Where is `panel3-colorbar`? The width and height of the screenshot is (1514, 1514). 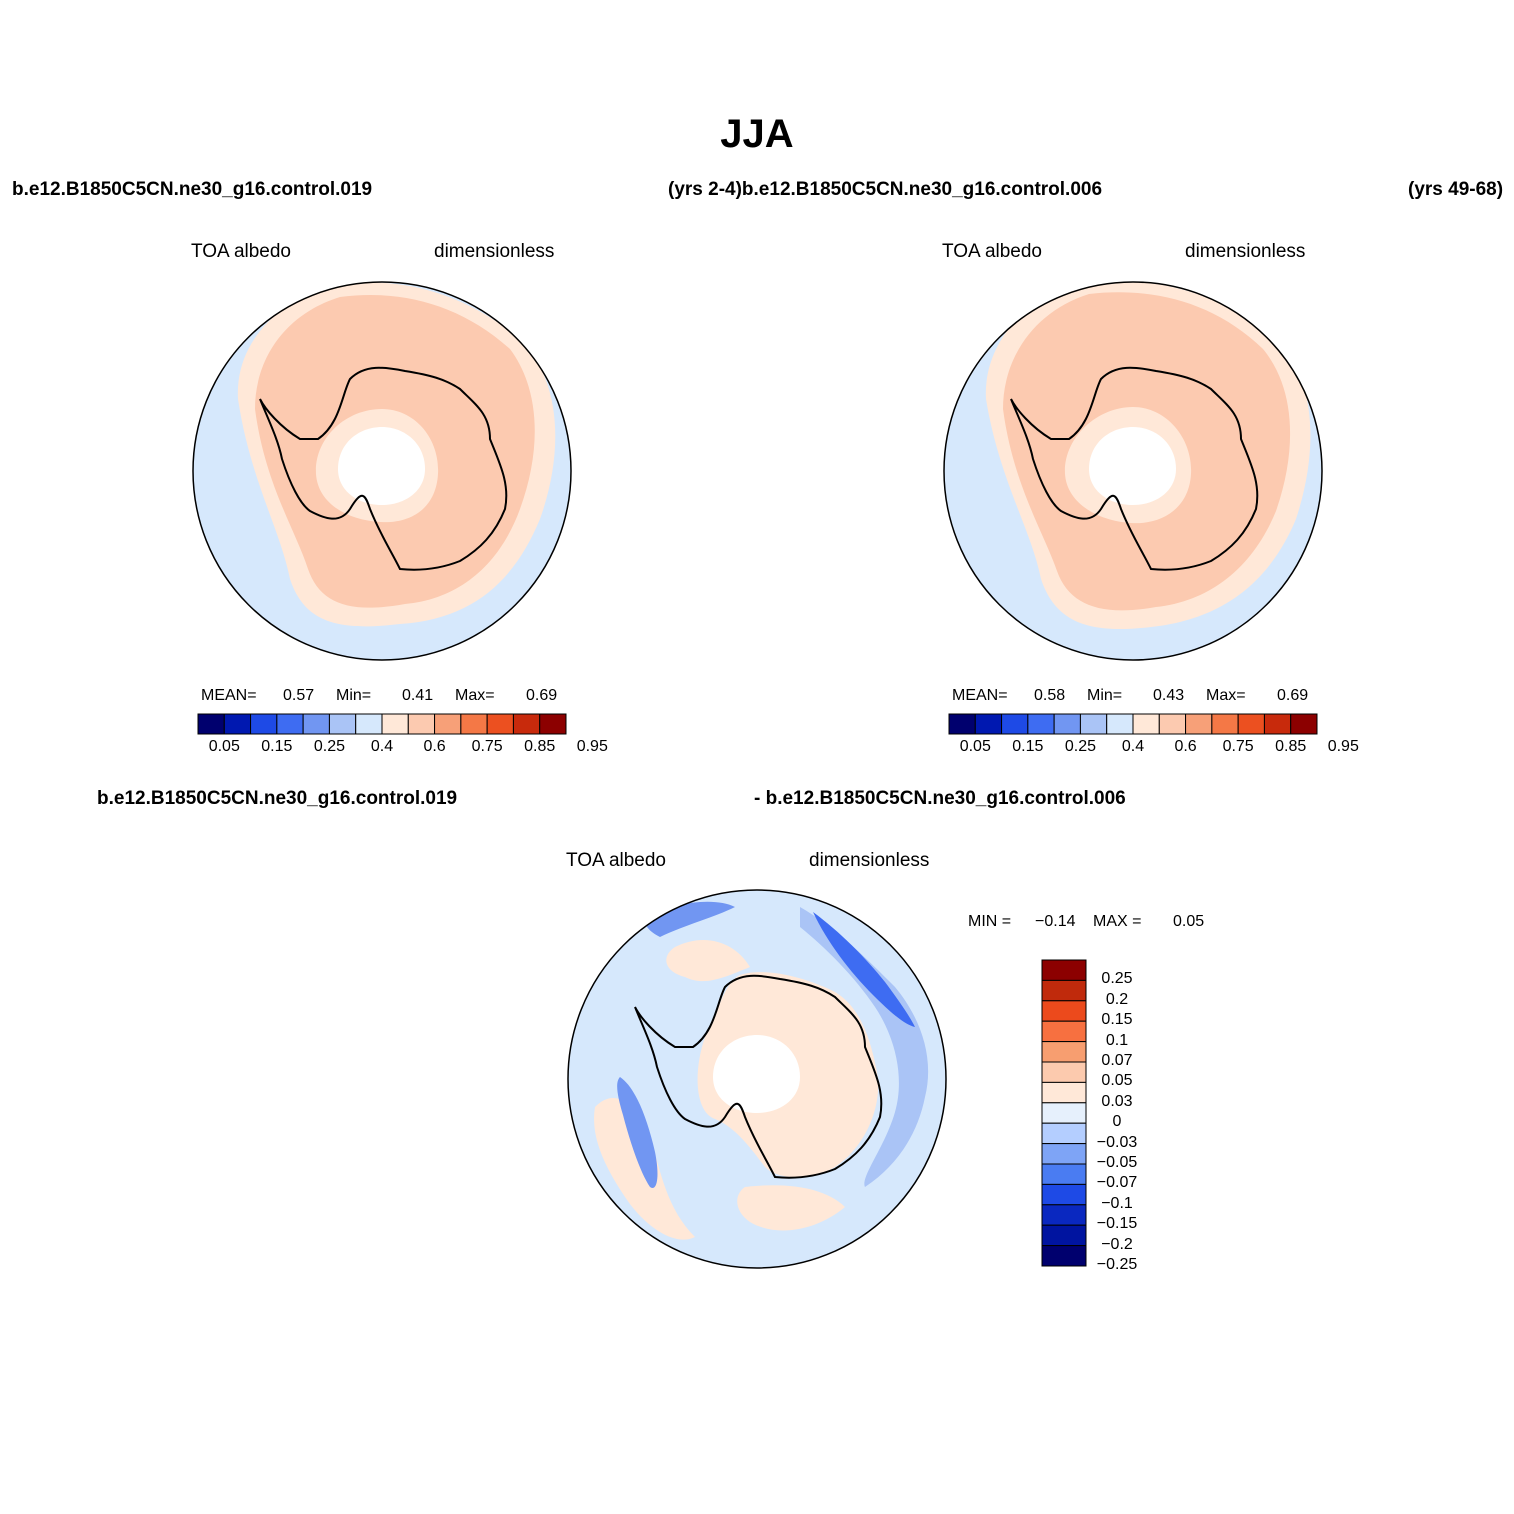
panel3-colorbar is located at coordinates (1064, 1113).